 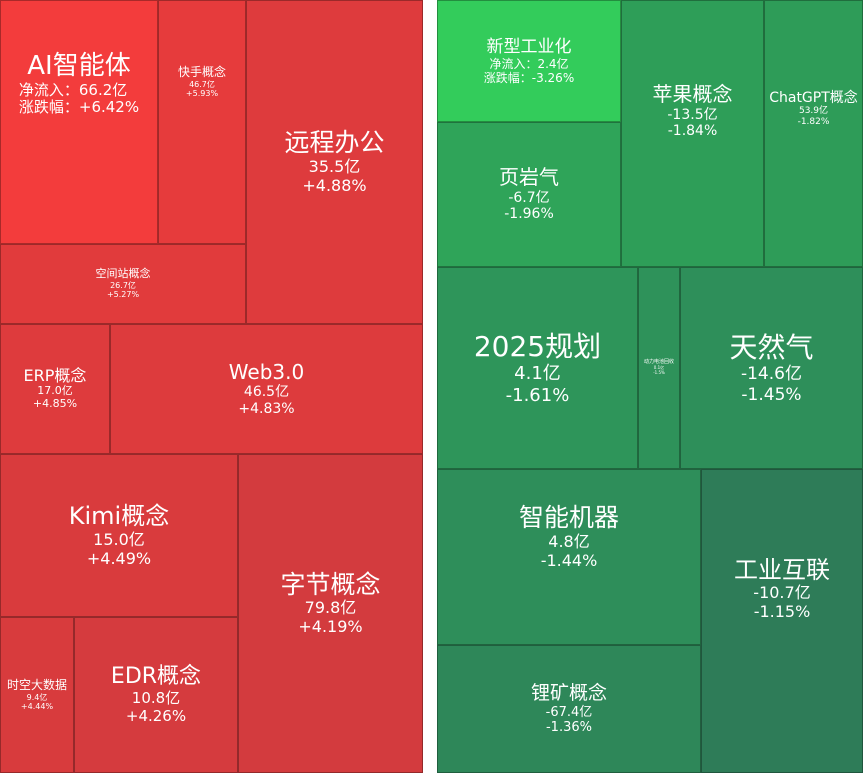 I want to click on tile-ai-agent: AI智能体 净流入：66.2亿 涨跌幅：+6.42%, so click(x=79, y=122).